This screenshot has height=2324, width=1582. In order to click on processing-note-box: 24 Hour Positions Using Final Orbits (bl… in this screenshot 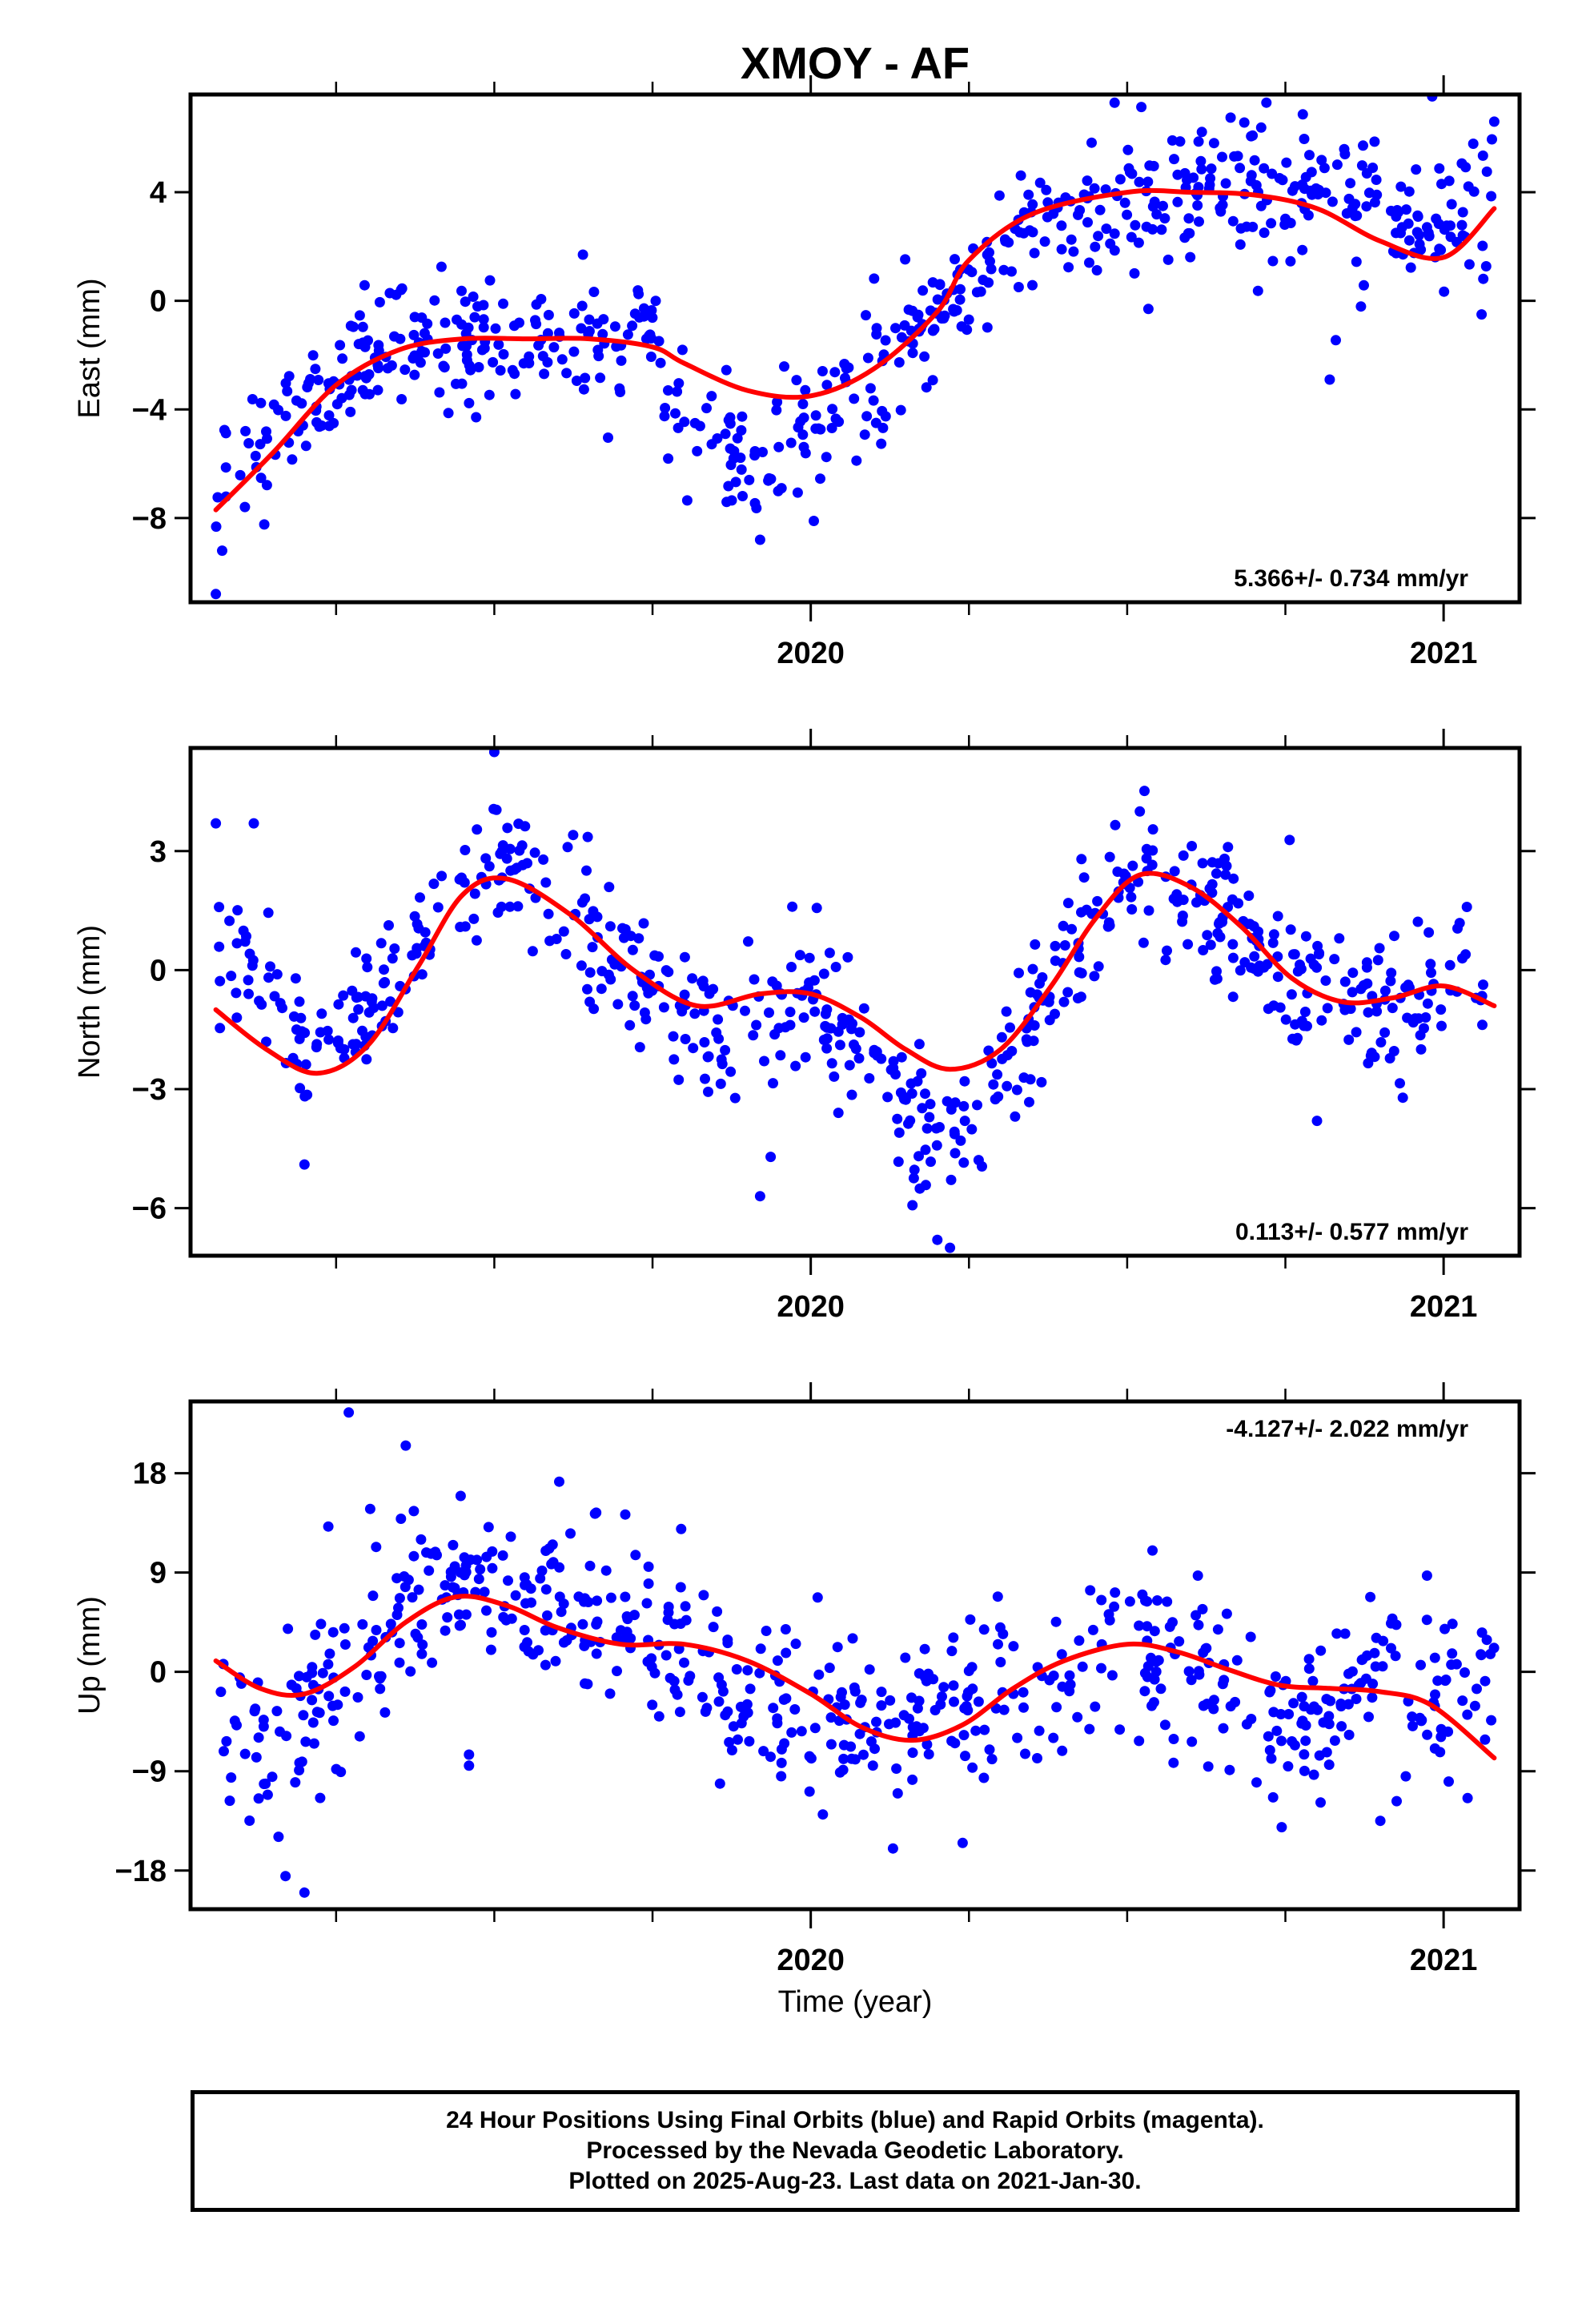, I will do `click(855, 2151)`.